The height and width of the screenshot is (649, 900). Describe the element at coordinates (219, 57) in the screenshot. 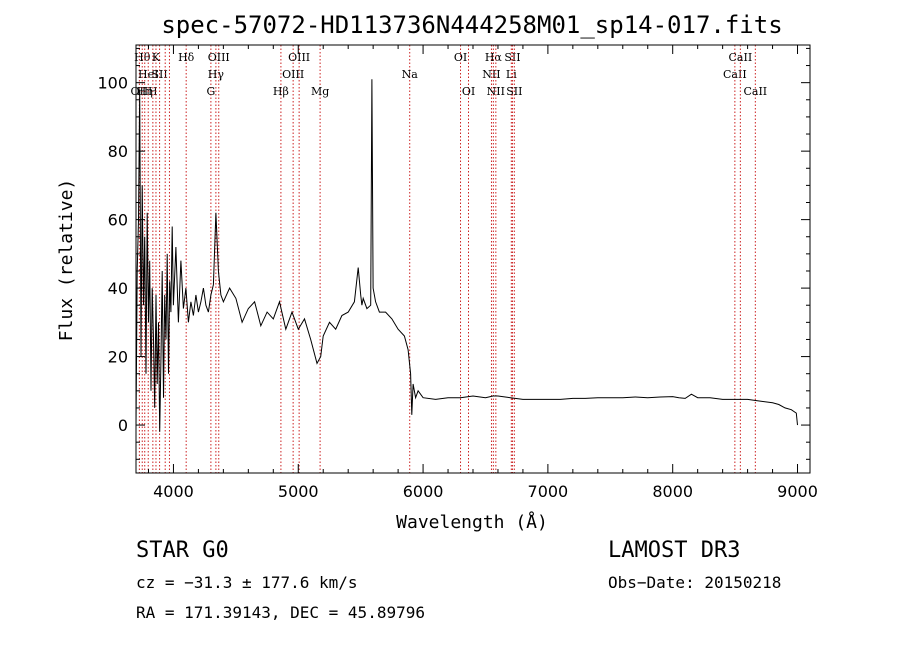

I see `line-marker-label-12: OIII` at that location.